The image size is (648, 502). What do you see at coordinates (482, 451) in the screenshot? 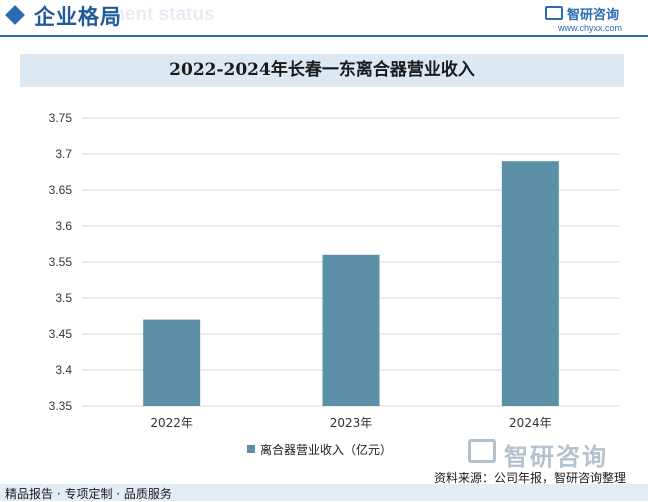
I see `watermark-logo-icon` at bounding box center [482, 451].